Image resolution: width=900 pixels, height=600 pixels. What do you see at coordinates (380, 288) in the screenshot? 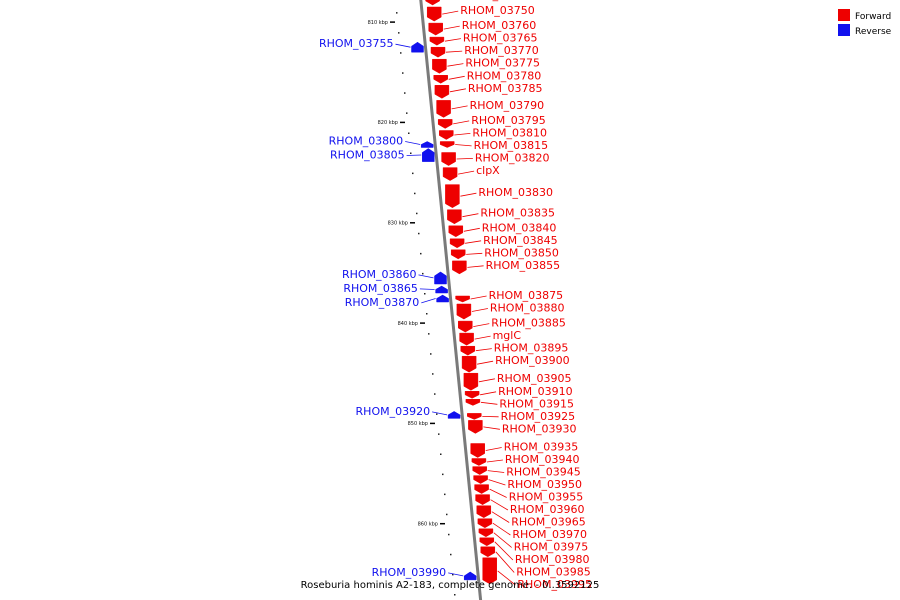
I see `gene-label: RHOM_03865` at bounding box center [380, 288].